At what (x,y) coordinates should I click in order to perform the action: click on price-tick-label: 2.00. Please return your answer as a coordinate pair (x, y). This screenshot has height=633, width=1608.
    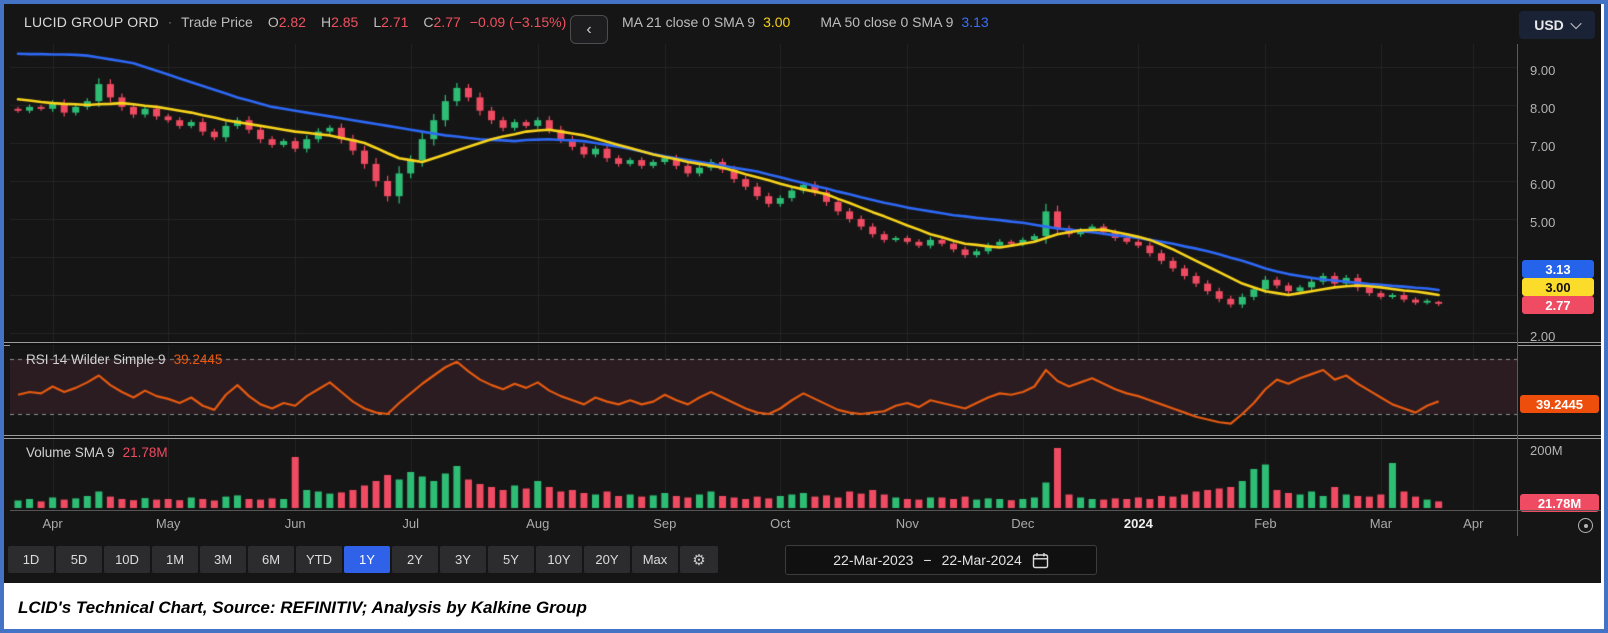
    Looking at the image, I should click on (1543, 336).